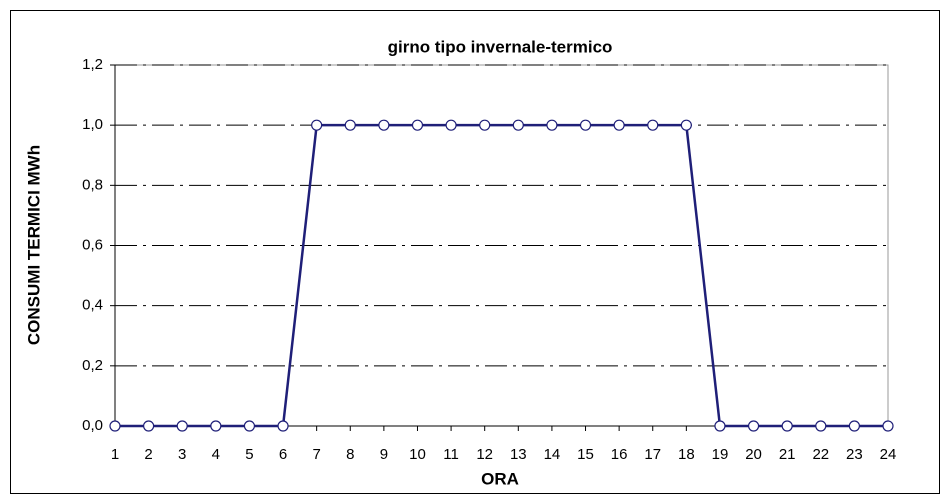  What do you see at coordinates (585, 454) in the screenshot?
I see `x-tick-label: 15` at bounding box center [585, 454].